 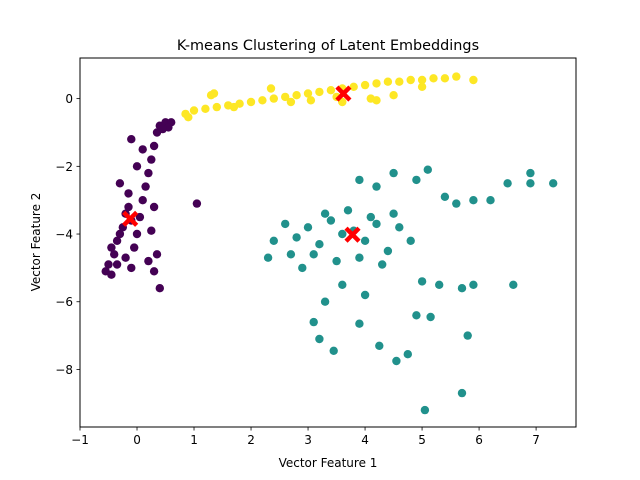 I want to click on x-tick-label: 3, so click(x=308, y=440).